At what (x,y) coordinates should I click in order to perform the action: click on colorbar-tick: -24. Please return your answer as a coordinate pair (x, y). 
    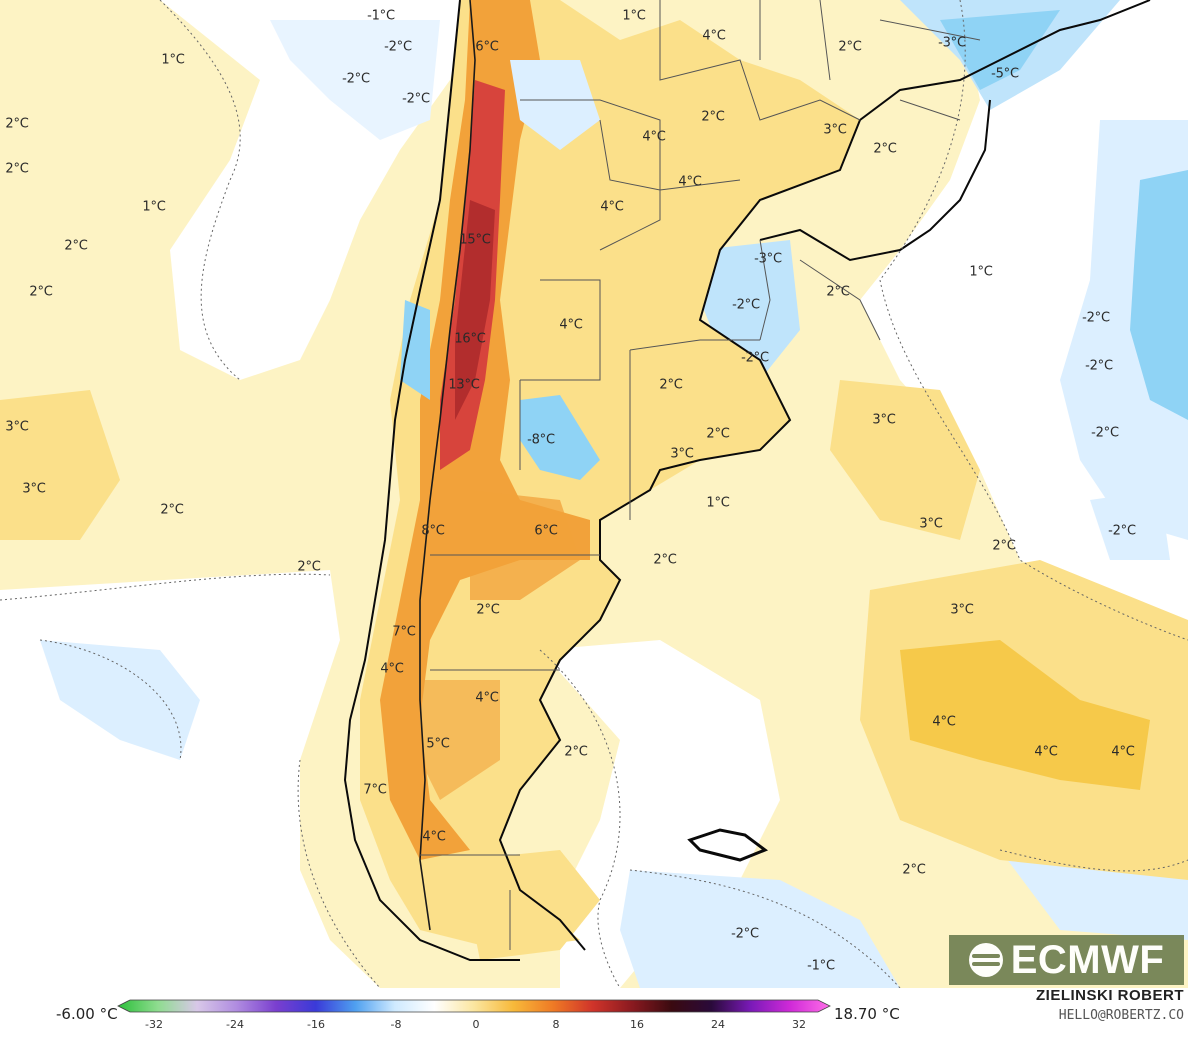
    Looking at the image, I should click on (235, 1024).